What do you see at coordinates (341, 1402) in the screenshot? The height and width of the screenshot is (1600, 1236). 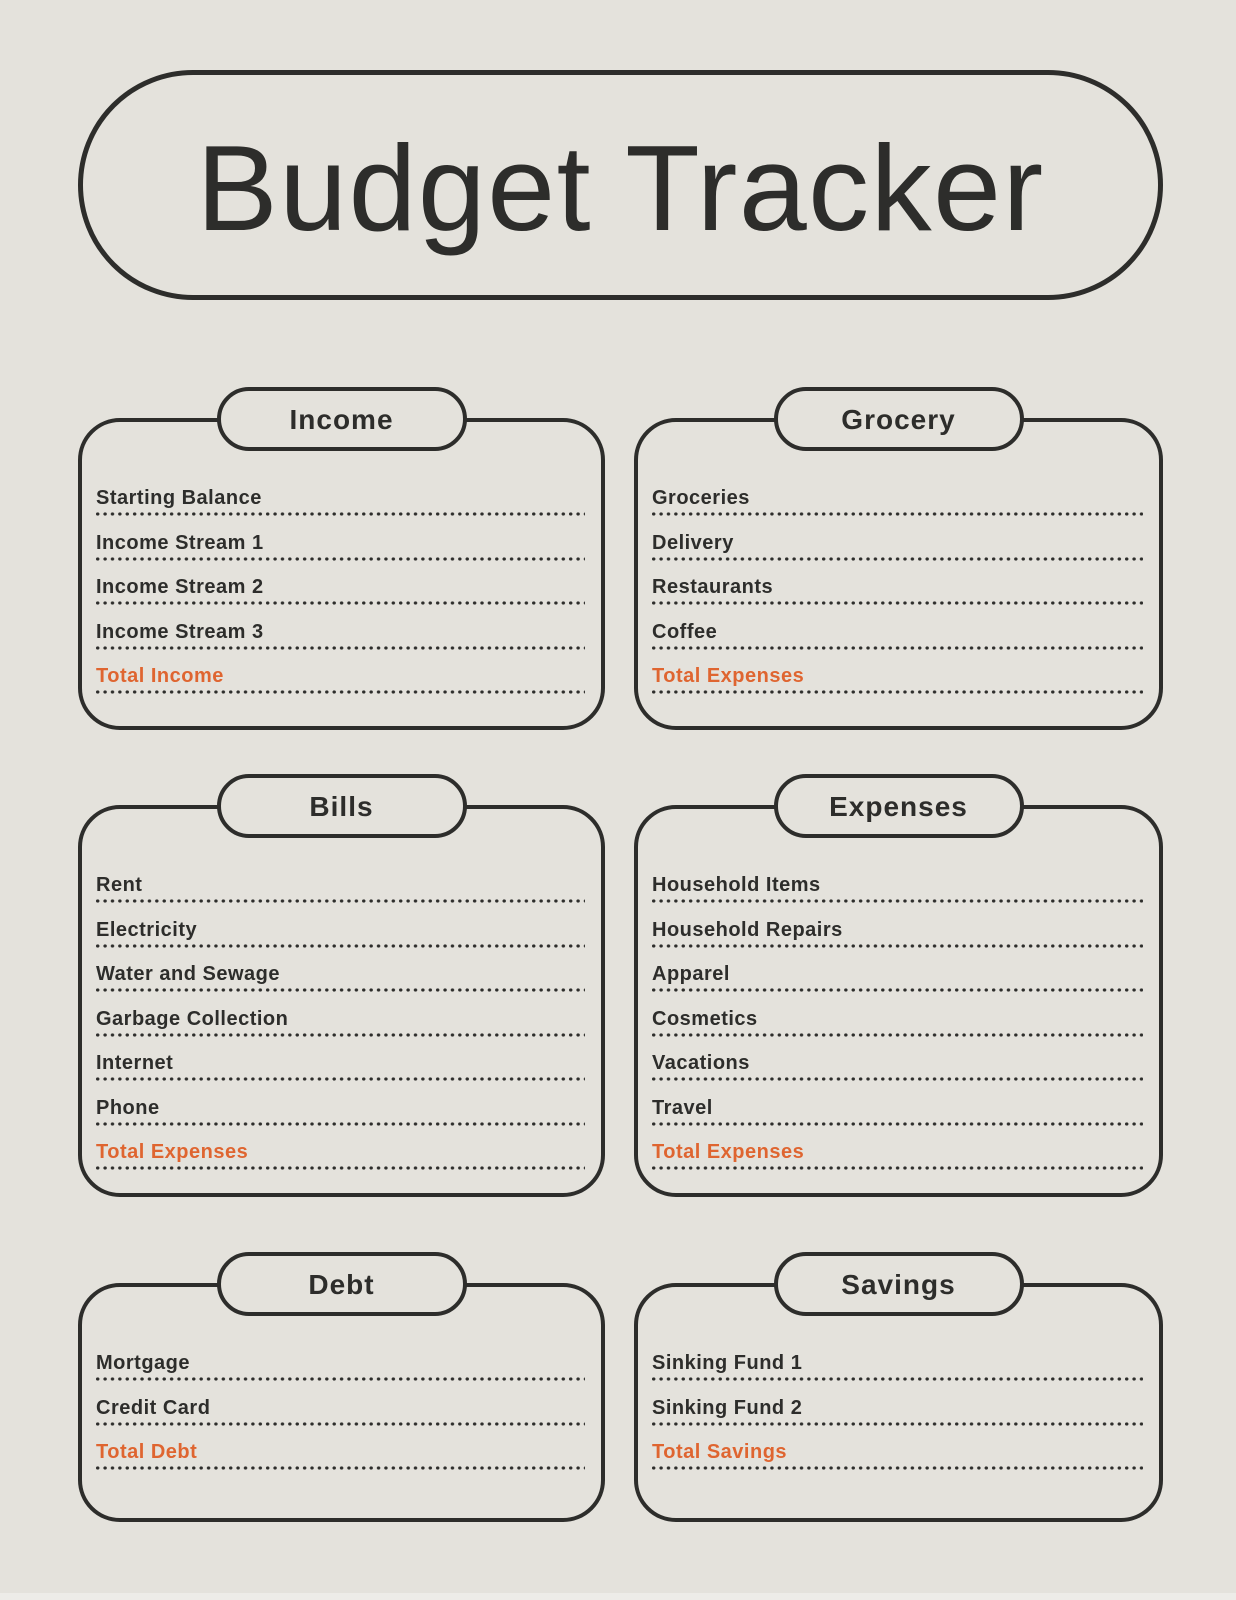 I see `section-items: Mortgage Credit Card Total Debt` at bounding box center [341, 1402].